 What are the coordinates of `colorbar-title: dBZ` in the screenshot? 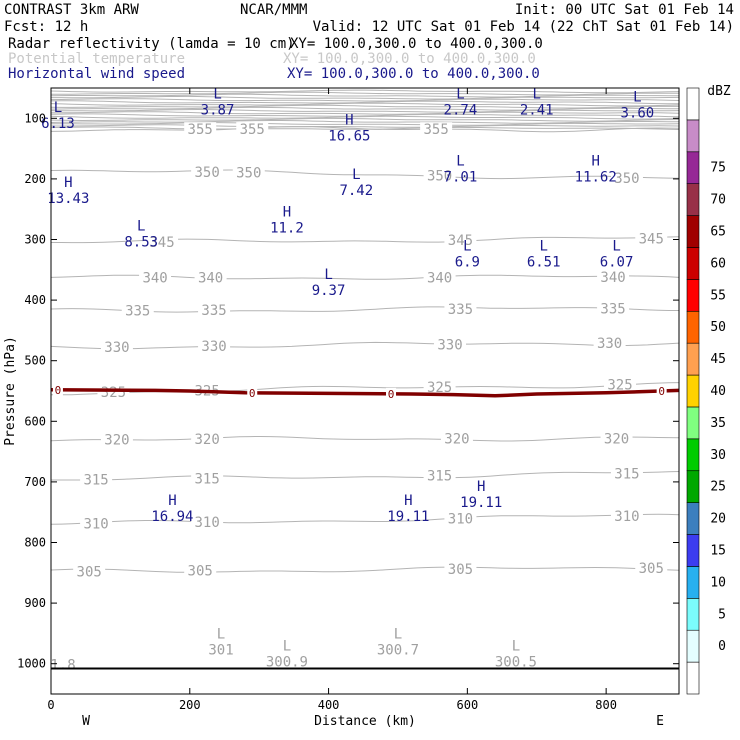 It's located at (719, 91).